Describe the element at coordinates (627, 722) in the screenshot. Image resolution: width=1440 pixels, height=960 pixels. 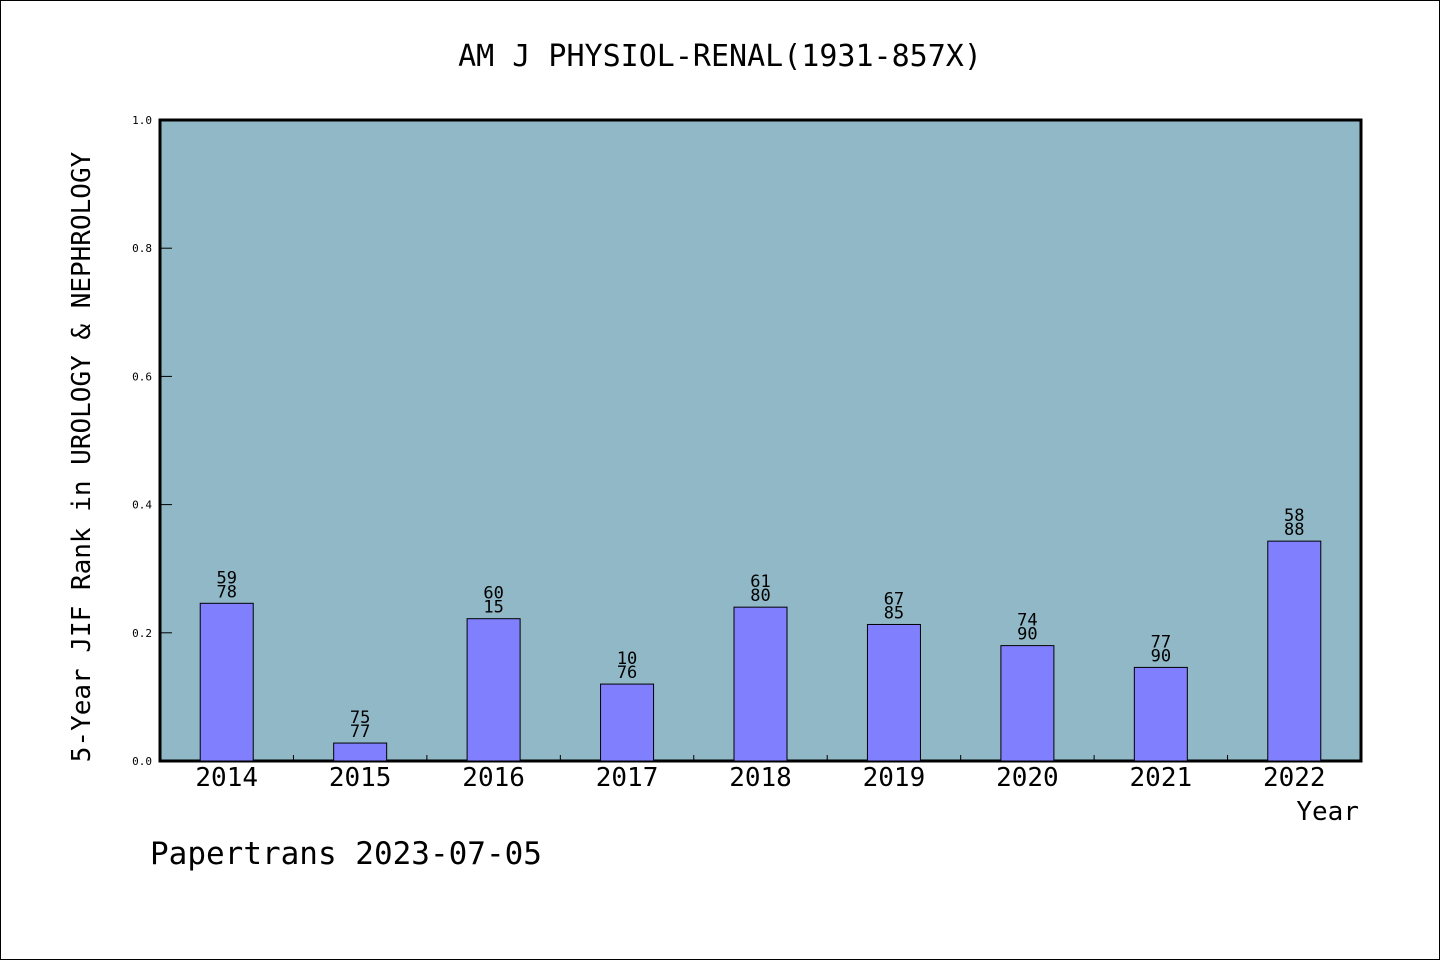
I see `bar-2017` at that location.